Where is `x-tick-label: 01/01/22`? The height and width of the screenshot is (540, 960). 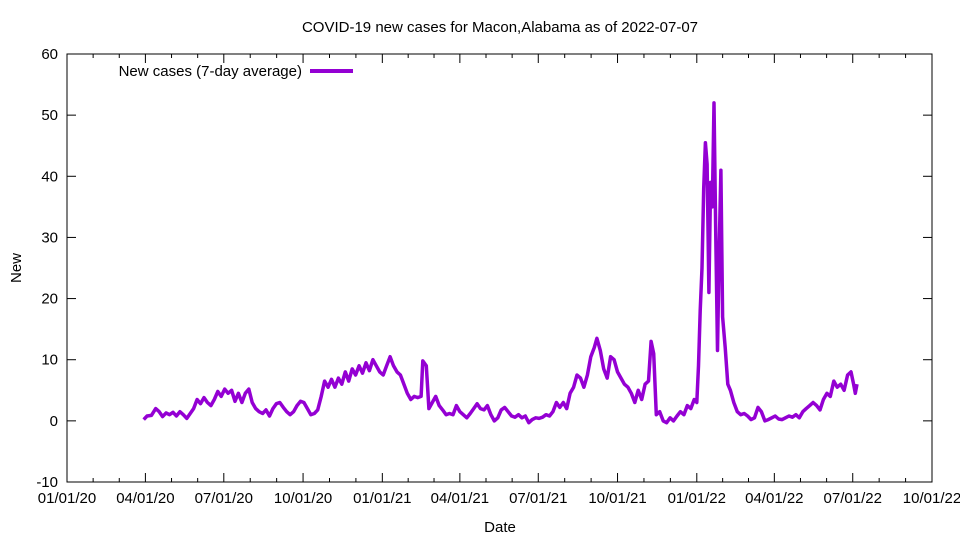
x-tick-label: 01/01/22 is located at coordinates (697, 498).